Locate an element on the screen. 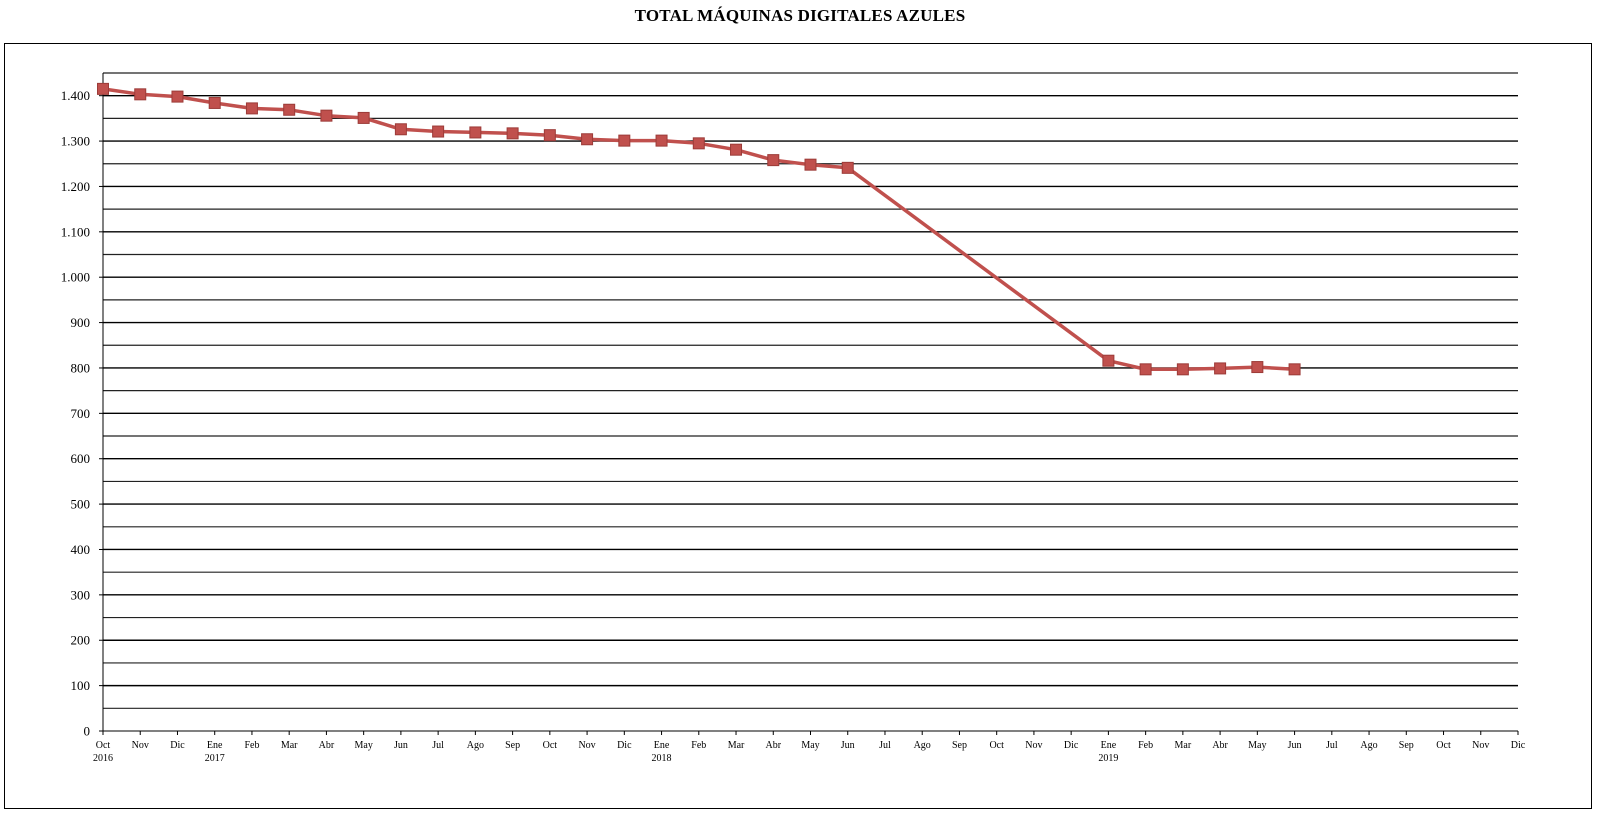 Image resolution: width=1600 pixels, height=815 pixels. y-tick-label: 900 is located at coordinates (81, 322).